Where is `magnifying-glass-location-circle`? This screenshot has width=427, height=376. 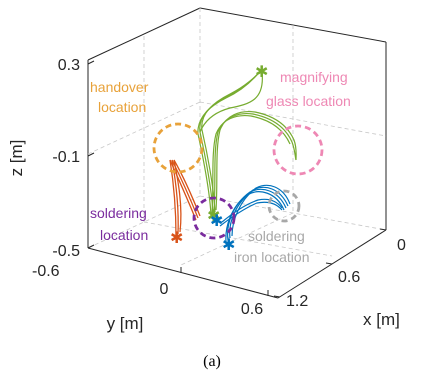 magnifying-glass-location-circle is located at coordinates (298, 150).